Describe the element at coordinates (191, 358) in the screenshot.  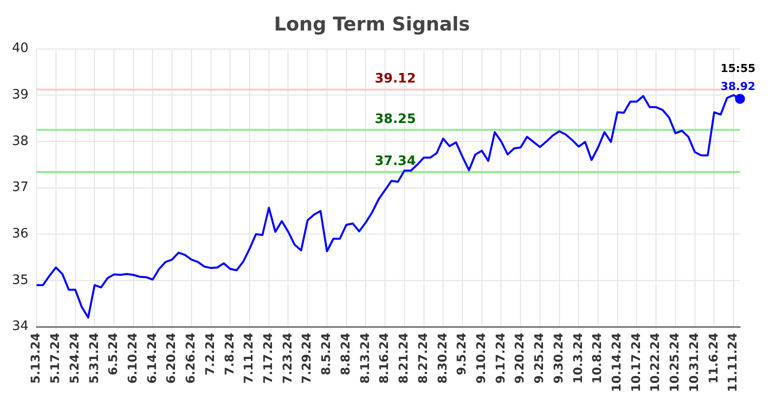
I see `x-tick-label: 6.26.24` at that location.